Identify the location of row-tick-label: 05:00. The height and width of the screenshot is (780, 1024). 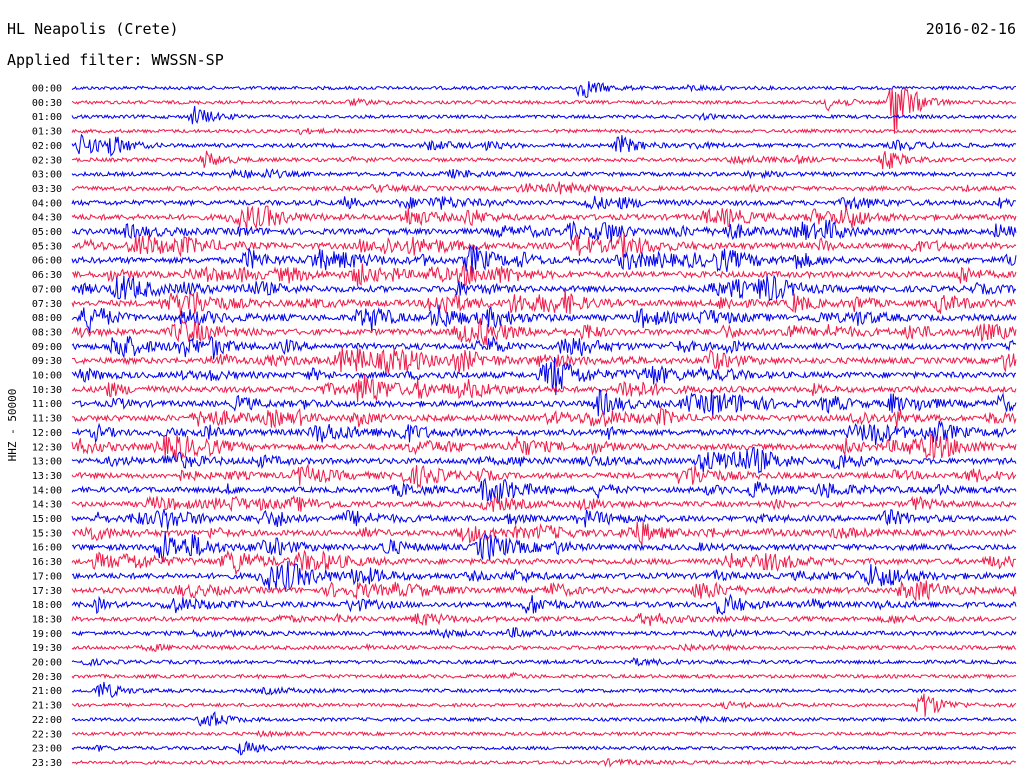
(47, 232).